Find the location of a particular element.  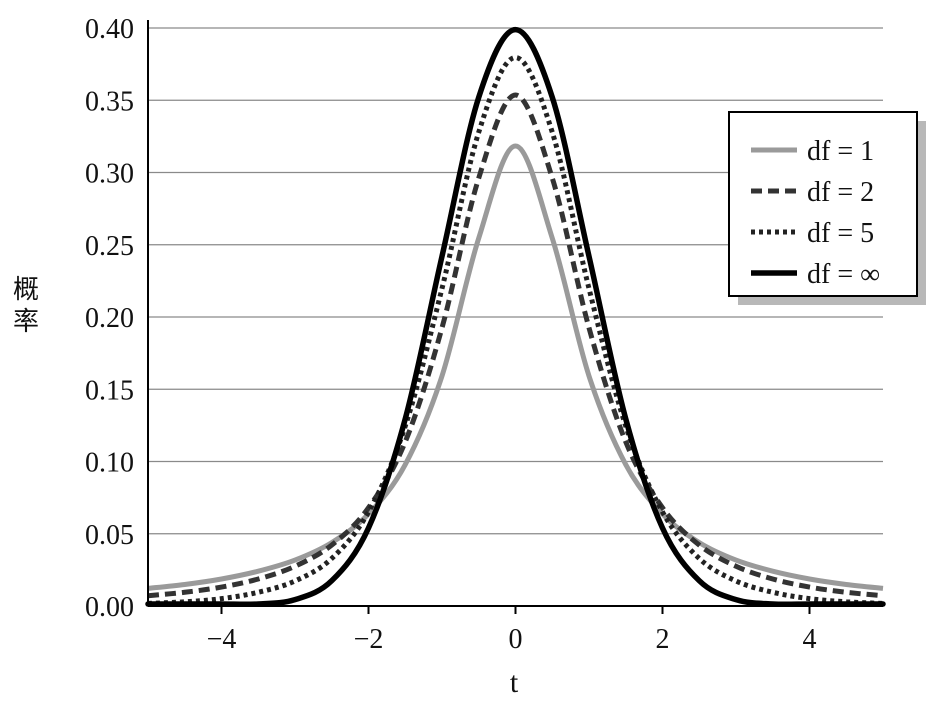

y-tick-label: 0.35 is located at coordinates (109, 101).